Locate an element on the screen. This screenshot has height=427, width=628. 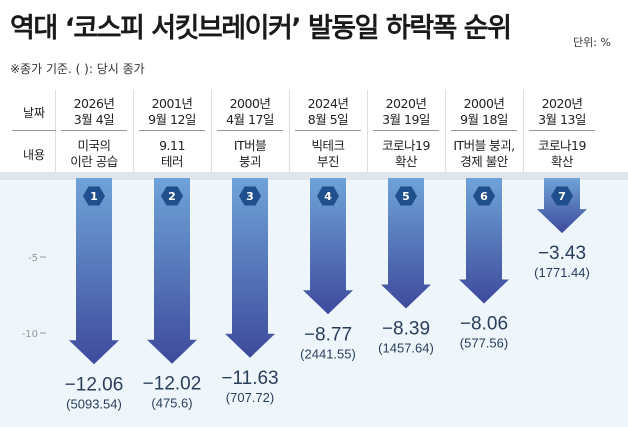
date-cell: 2026년 3월 4일 is located at coordinates (94, 112).